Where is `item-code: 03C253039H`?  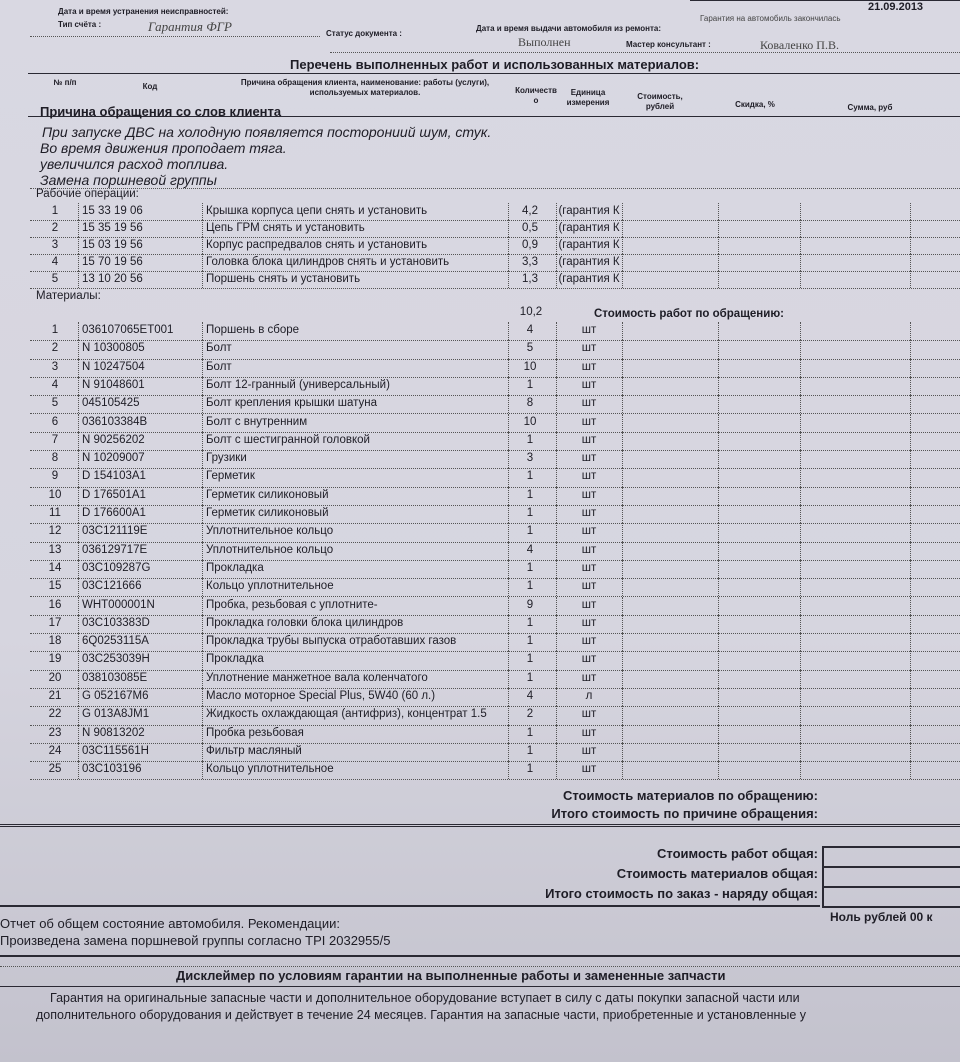
item-code: 03C253039H is located at coordinates (116, 659).